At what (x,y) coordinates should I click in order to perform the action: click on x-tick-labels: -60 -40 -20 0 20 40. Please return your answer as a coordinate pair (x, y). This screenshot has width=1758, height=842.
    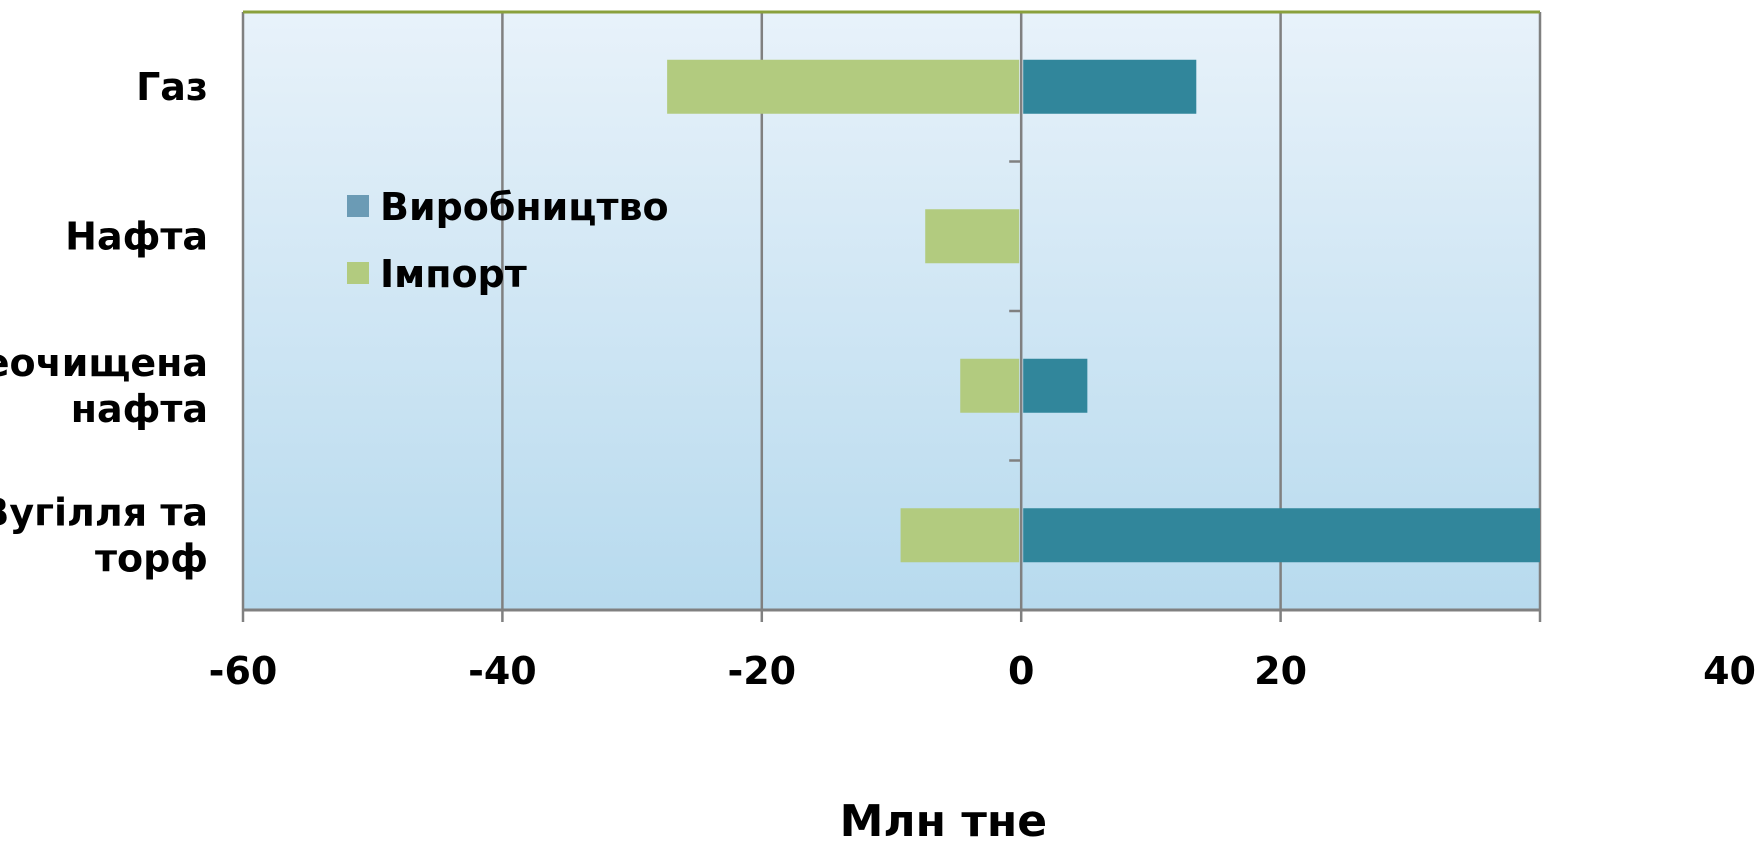
    Looking at the image, I should click on (982, 671).